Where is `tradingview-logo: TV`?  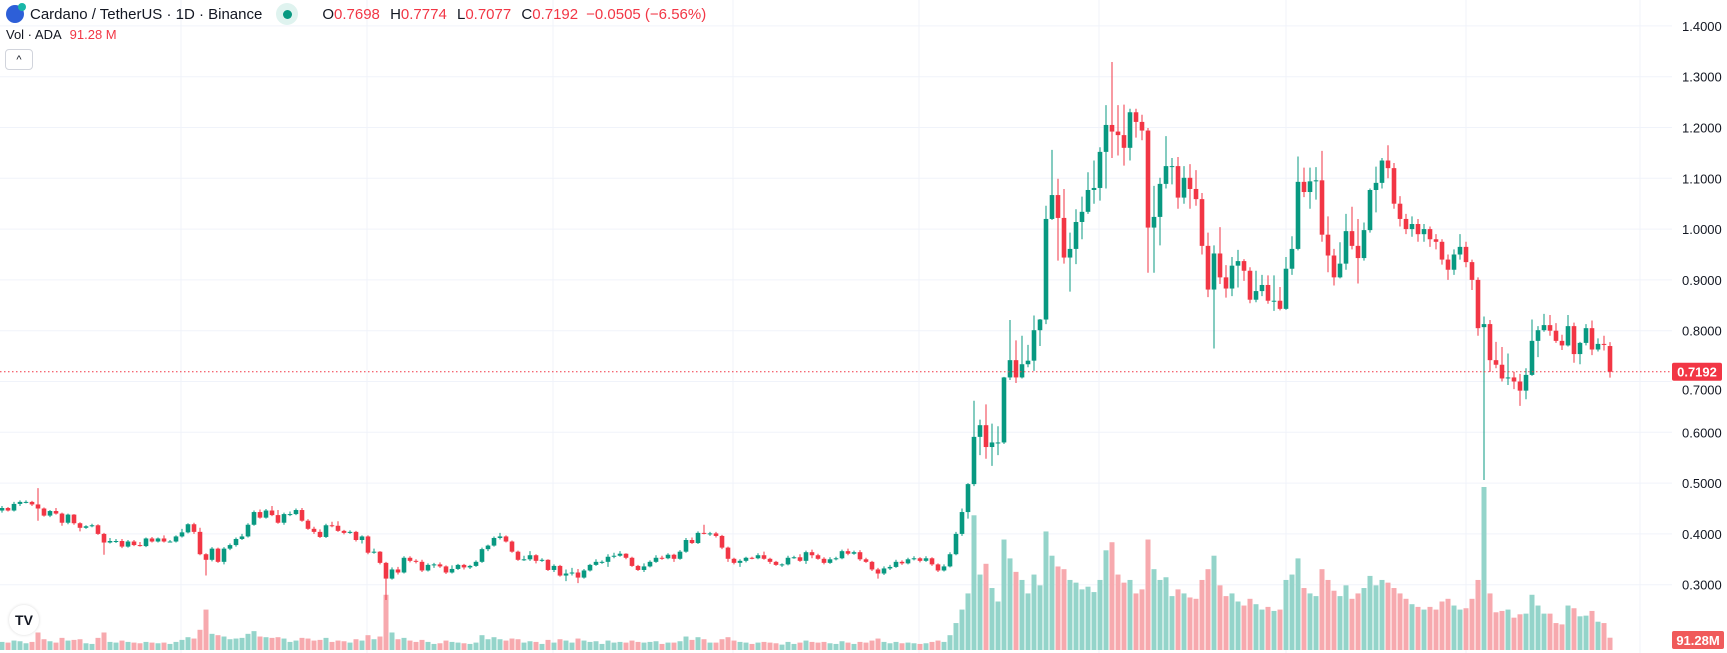 tradingview-logo: TV is located at coordinates (24, 620).